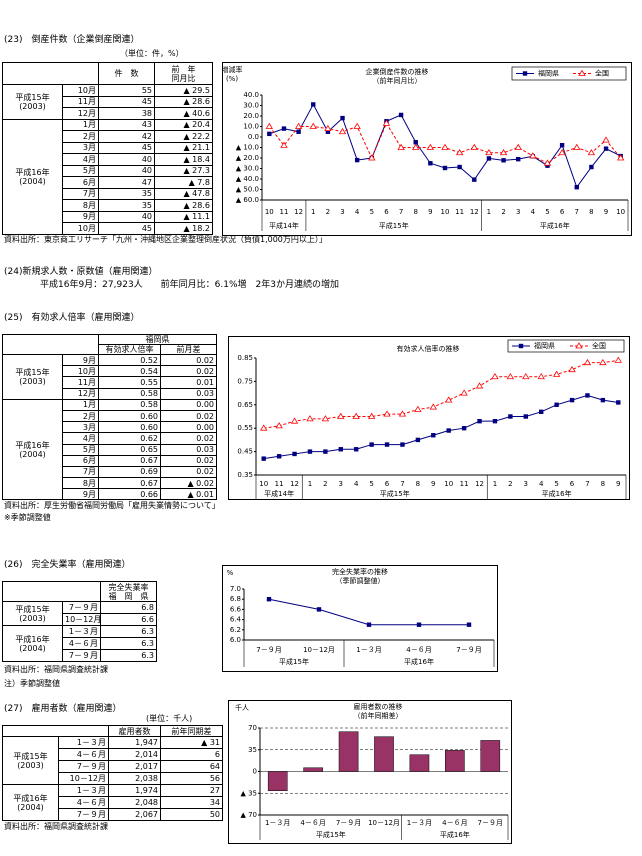 The width and height of the screenshot is (642, 856). Describe the element at coordinates (269, 212) in the screenshot. I see `x-tick-label: 10` at that location.